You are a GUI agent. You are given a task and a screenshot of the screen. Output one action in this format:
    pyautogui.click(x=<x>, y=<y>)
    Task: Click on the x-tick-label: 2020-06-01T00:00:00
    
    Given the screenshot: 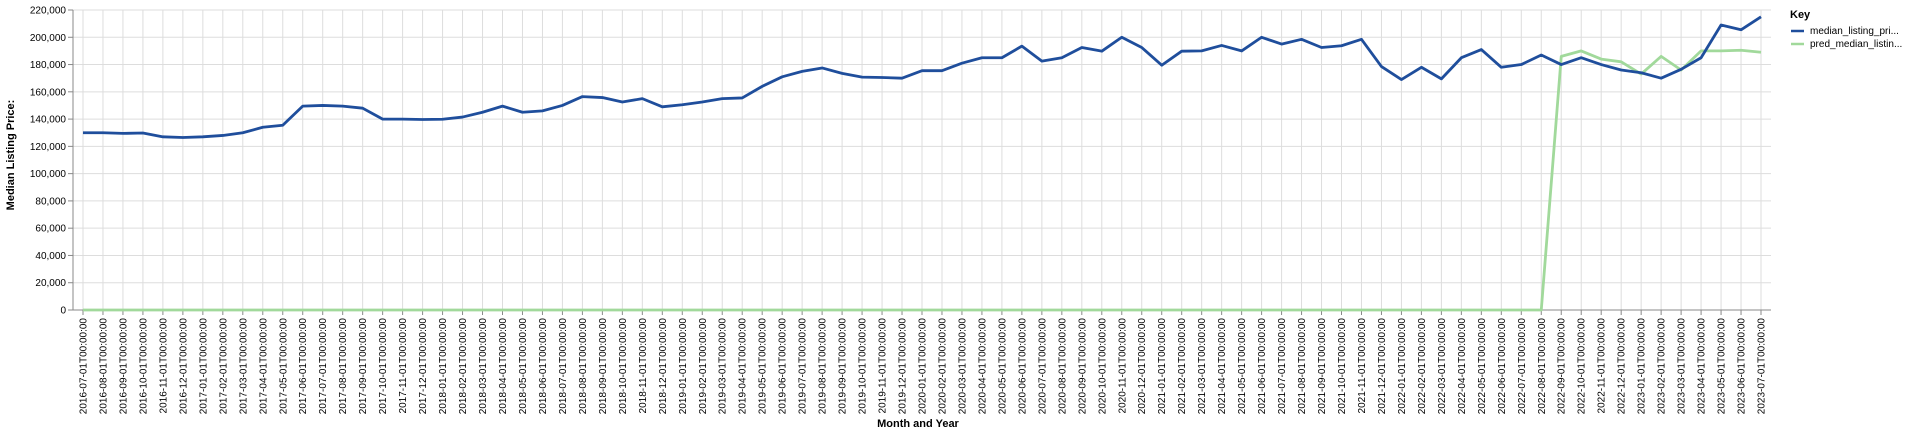 What is the action you would take?
    pyautogui.click(x=1022, y=366)
    